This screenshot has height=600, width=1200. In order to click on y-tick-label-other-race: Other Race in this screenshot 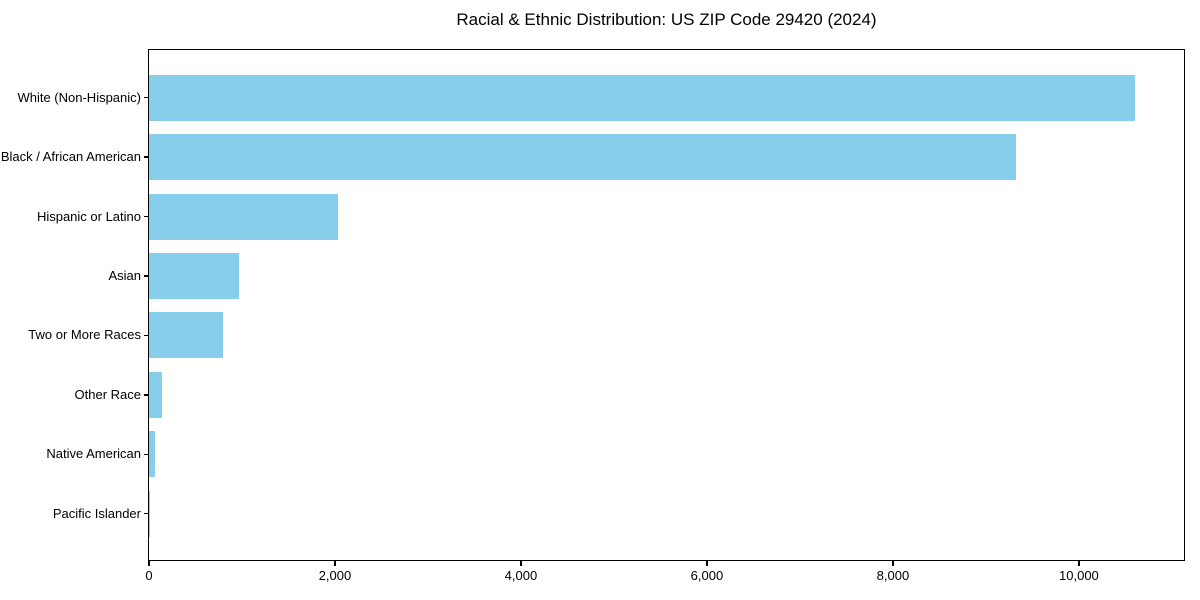, I will do `click(107, 394)`.